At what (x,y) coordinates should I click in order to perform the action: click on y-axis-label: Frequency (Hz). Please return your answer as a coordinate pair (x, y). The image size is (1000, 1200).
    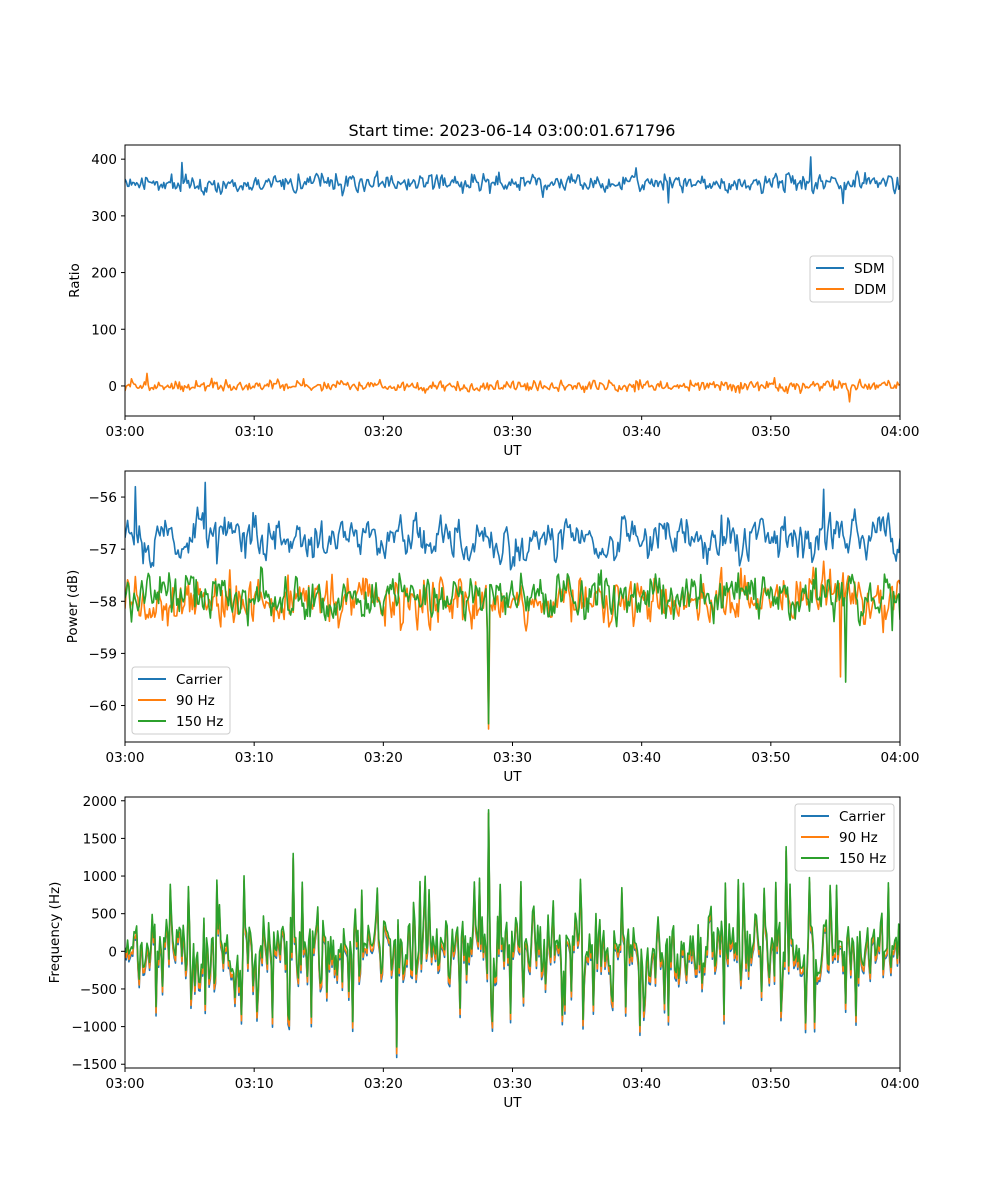
    Looking at the image, I should click on (55, 933).